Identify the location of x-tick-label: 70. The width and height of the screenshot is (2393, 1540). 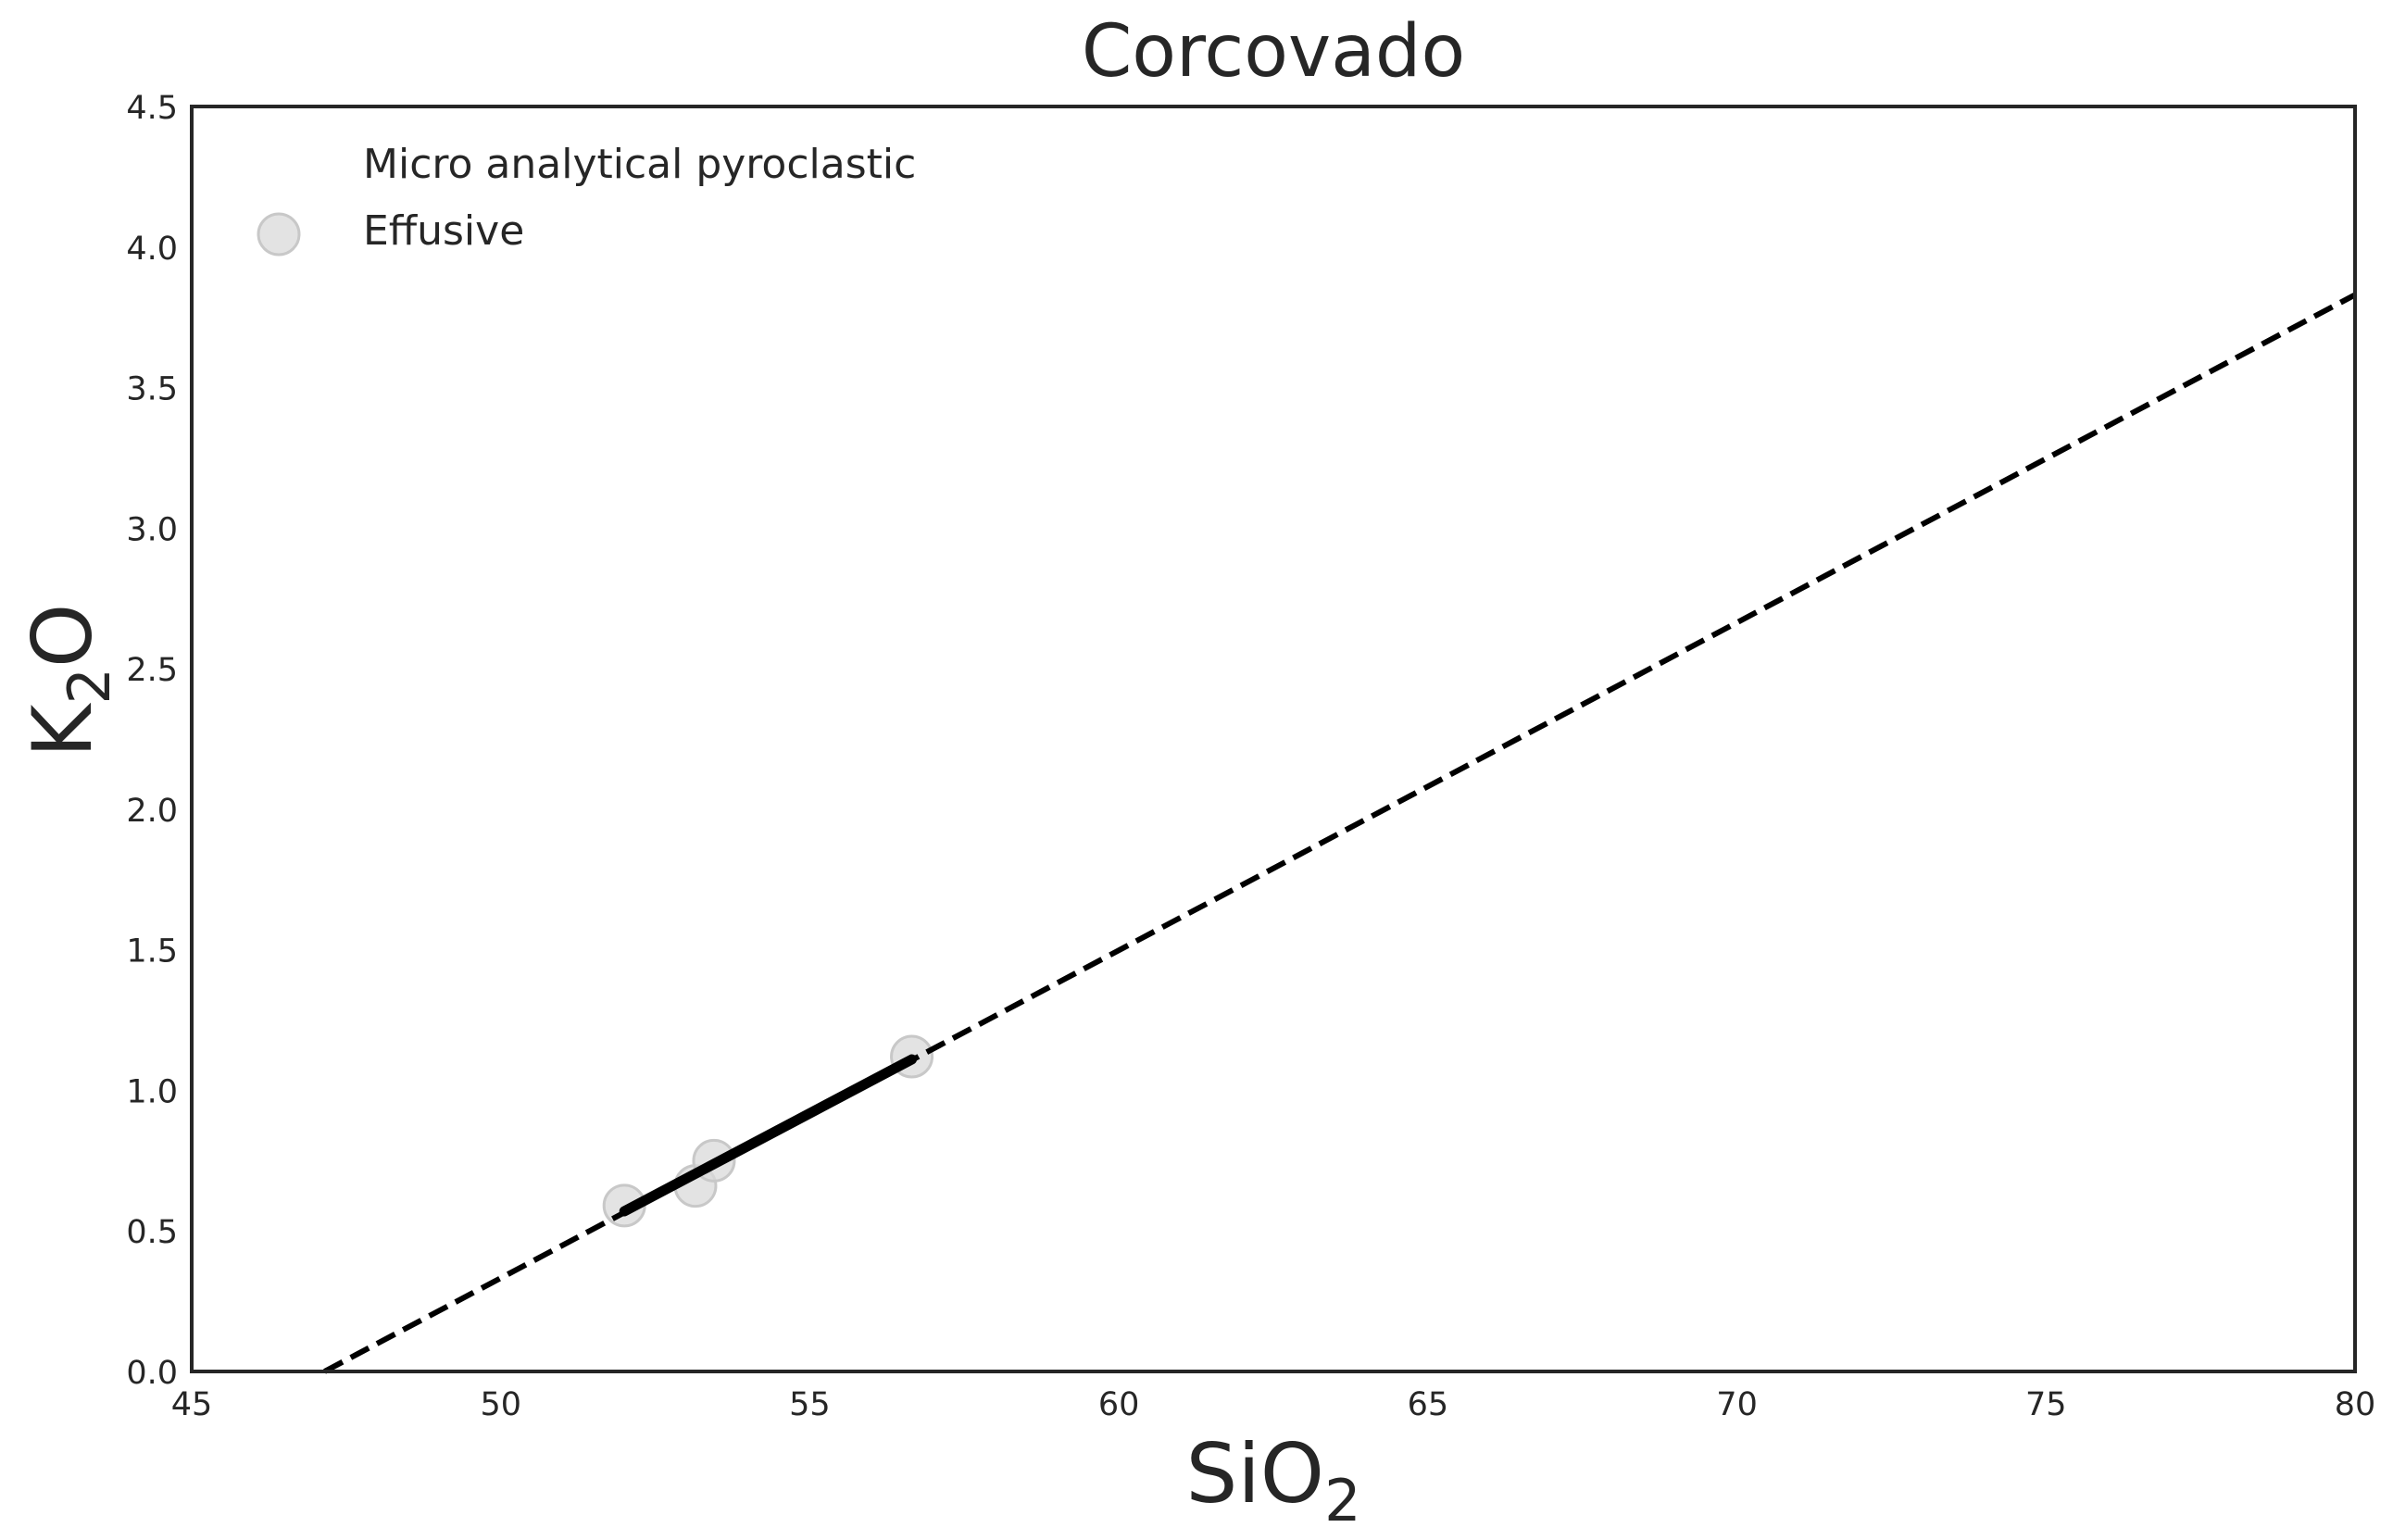
(1737, 1404).